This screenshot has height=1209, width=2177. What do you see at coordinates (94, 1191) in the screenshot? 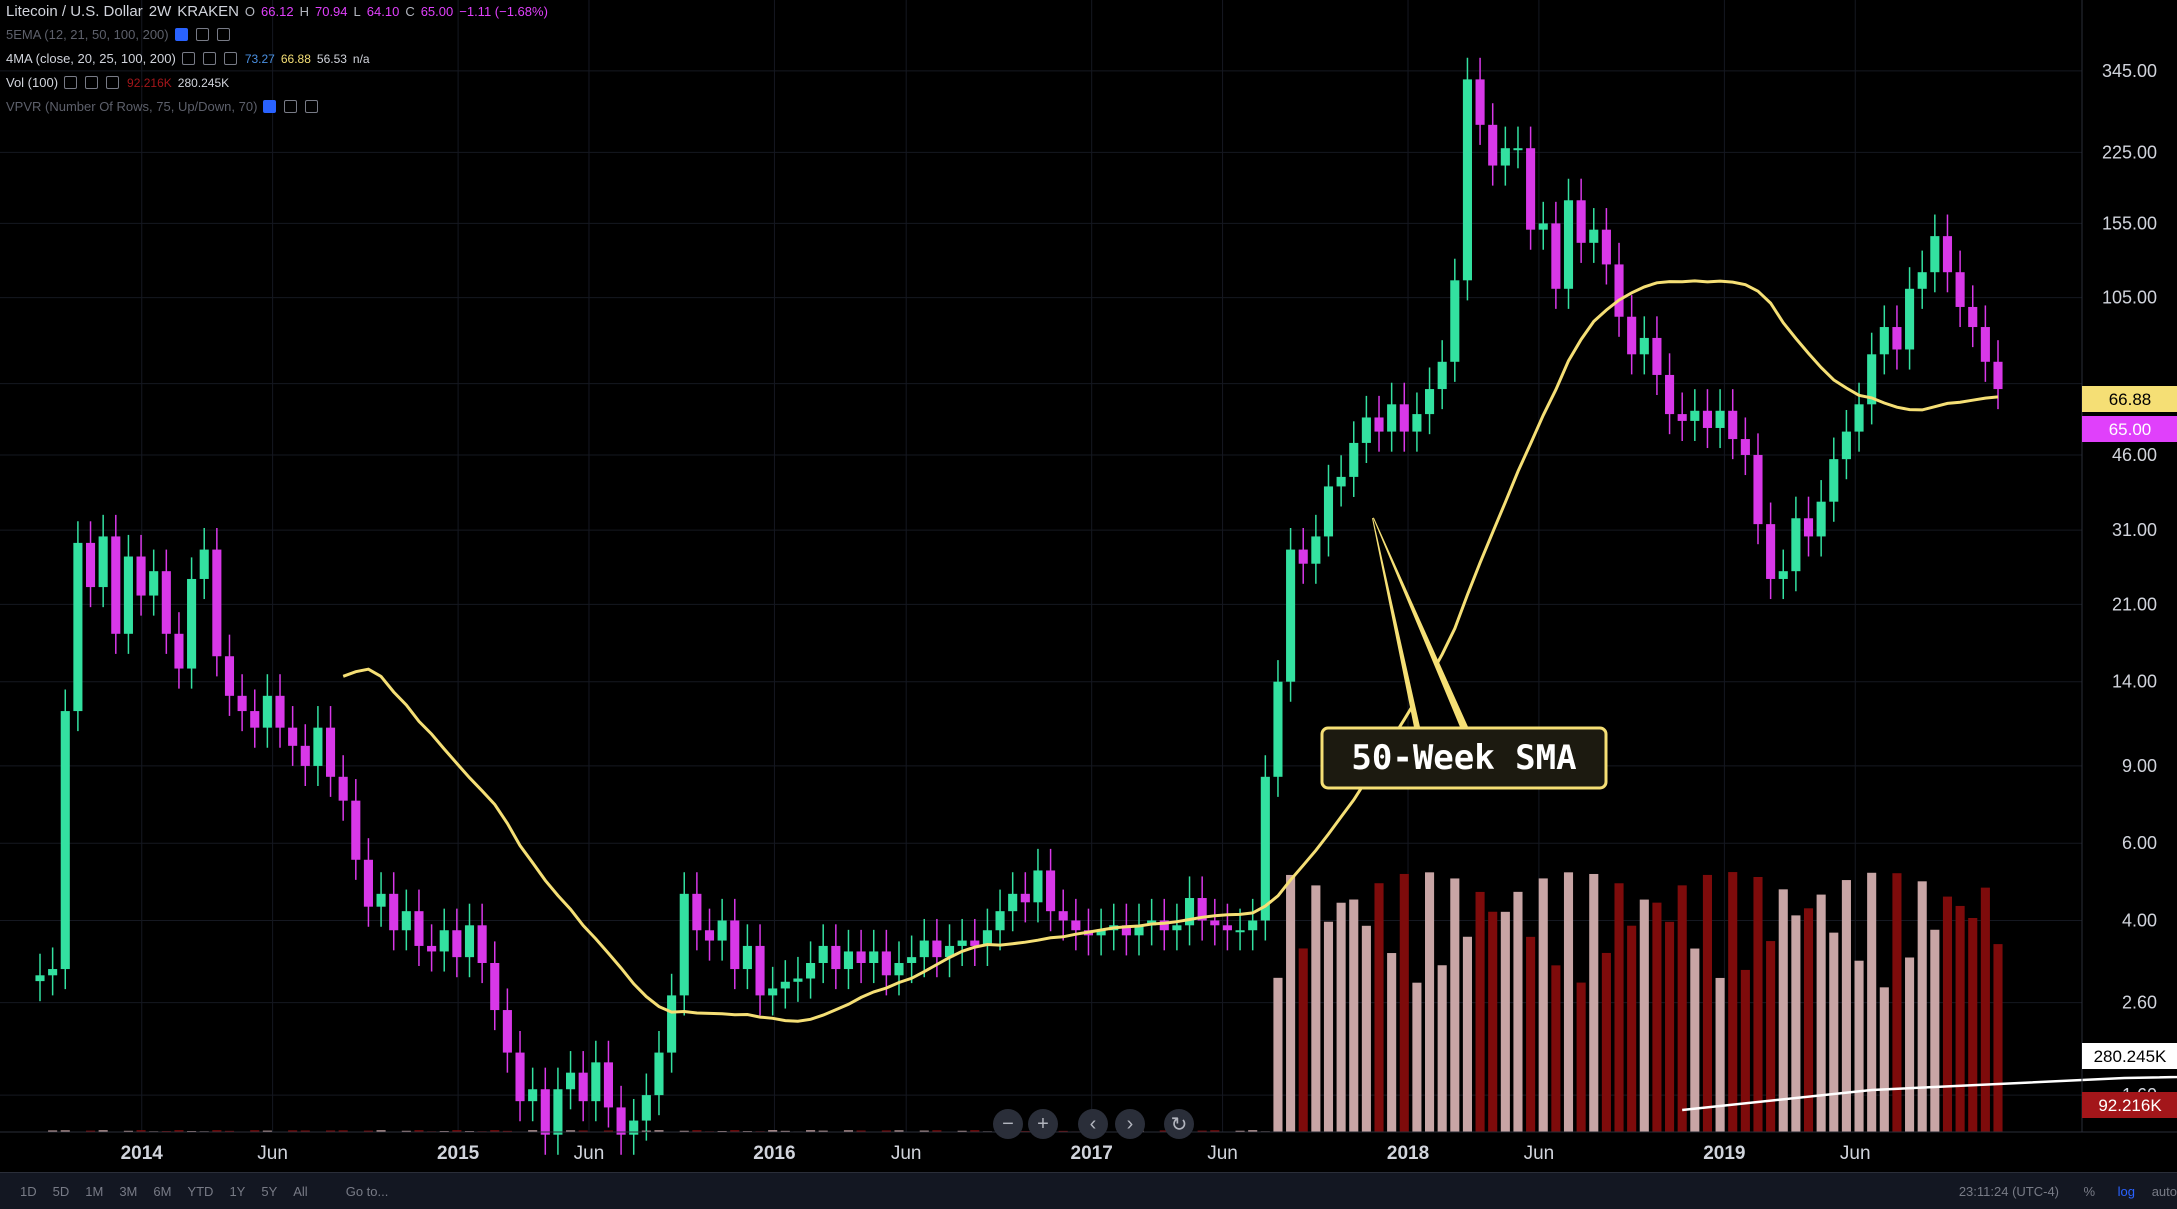
I see `range-1m: 1M` at bounding box center [94, 1191].